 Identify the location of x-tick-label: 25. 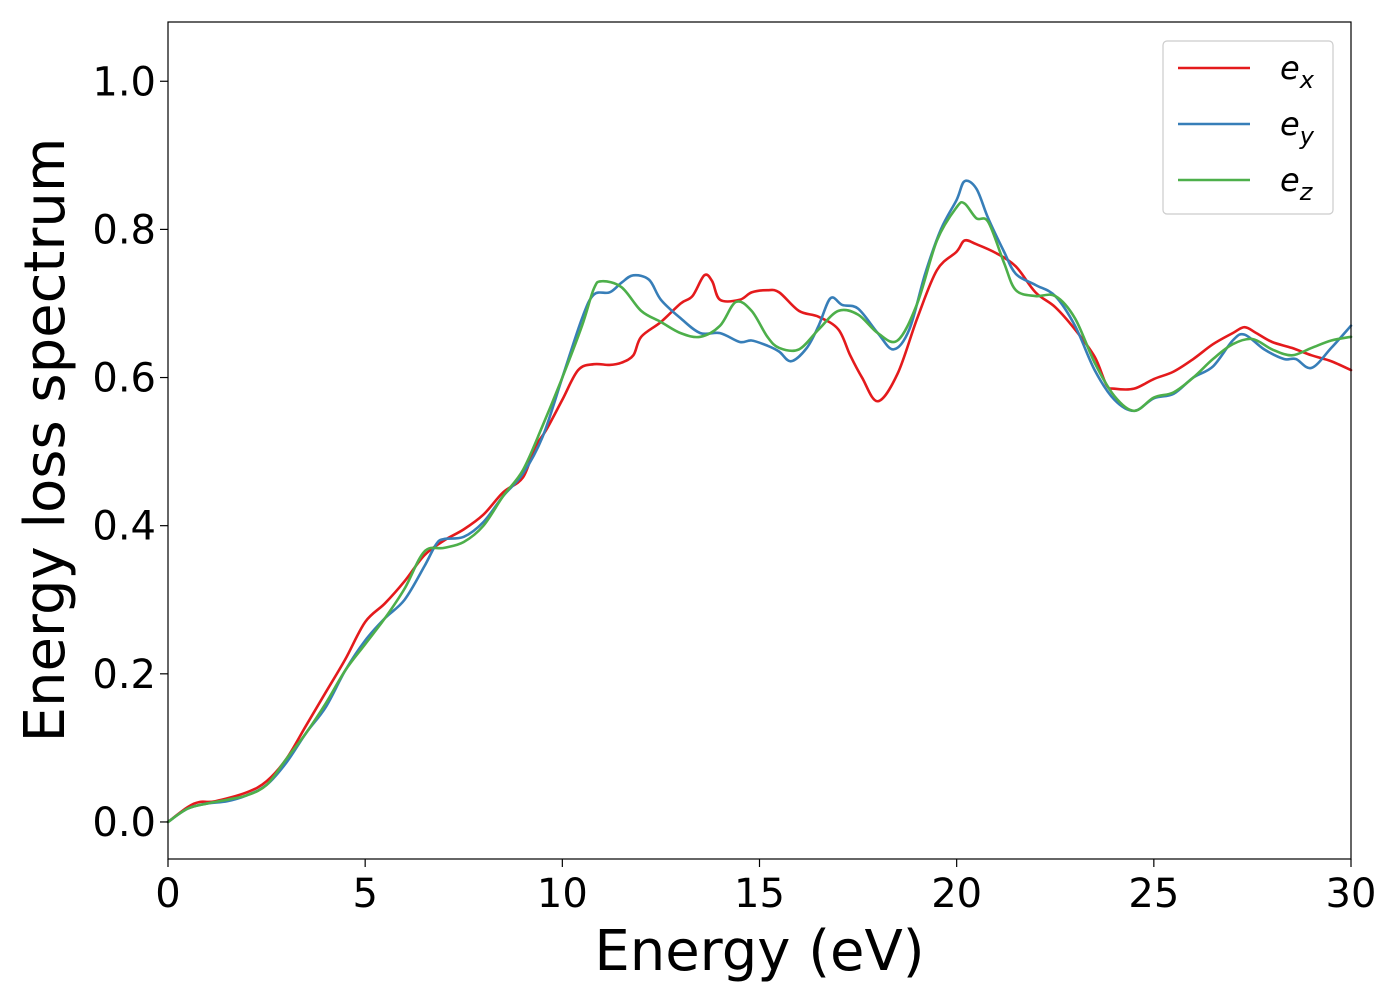
(1153, 894).